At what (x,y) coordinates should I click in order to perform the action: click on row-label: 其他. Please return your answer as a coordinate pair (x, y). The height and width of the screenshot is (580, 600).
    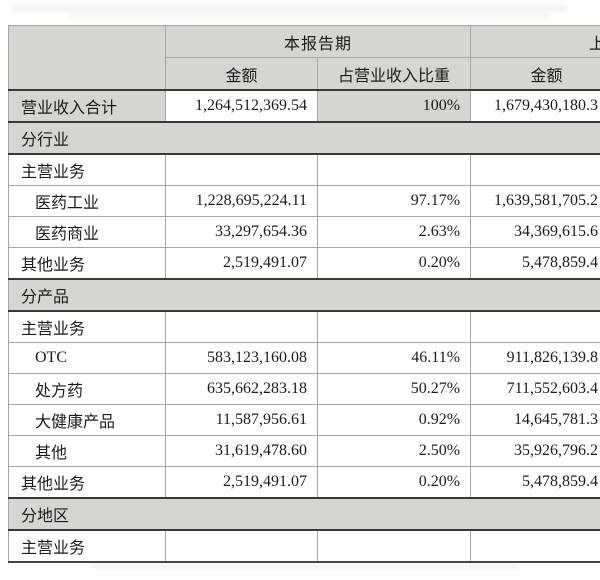
    Looking at the image, I should click on (87, 451).